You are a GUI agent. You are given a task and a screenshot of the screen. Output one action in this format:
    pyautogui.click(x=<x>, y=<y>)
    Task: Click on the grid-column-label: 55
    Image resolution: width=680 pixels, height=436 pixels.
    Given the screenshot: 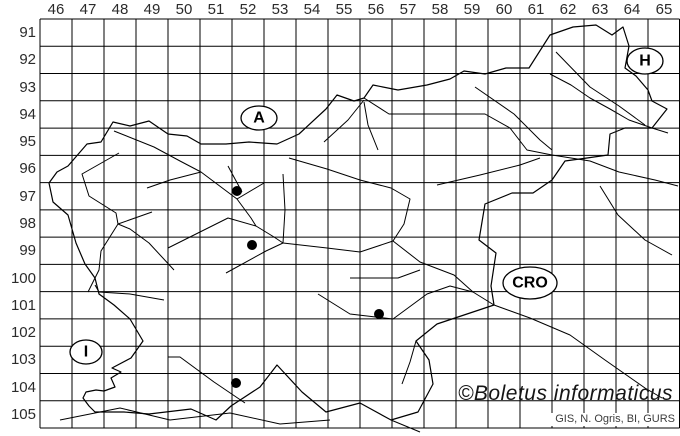 What is the action you would take?
    pyautogui.click(x=344, y=9)
    